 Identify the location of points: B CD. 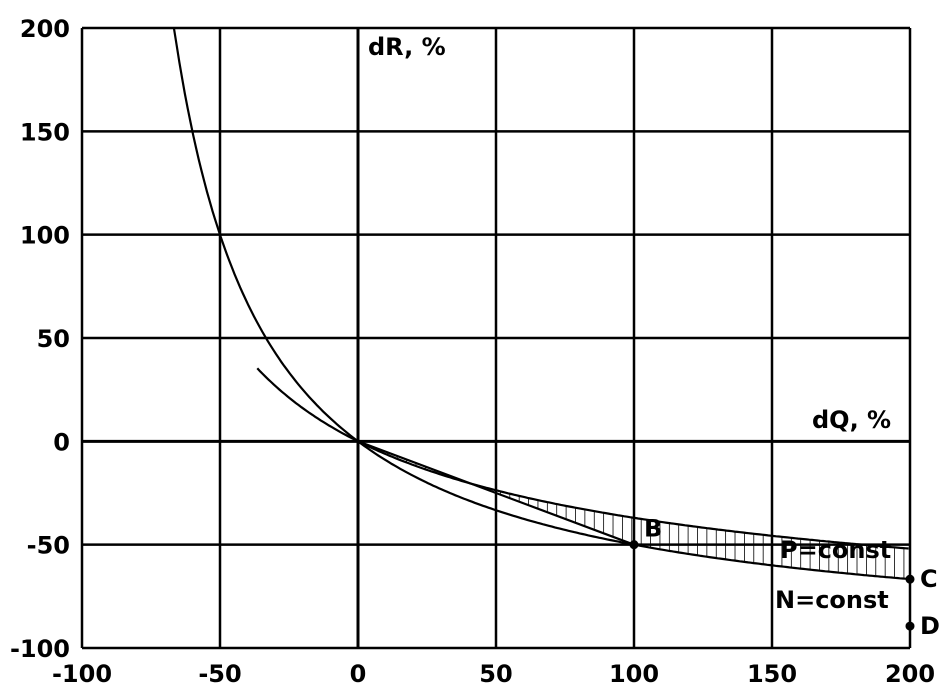
(784, 577).